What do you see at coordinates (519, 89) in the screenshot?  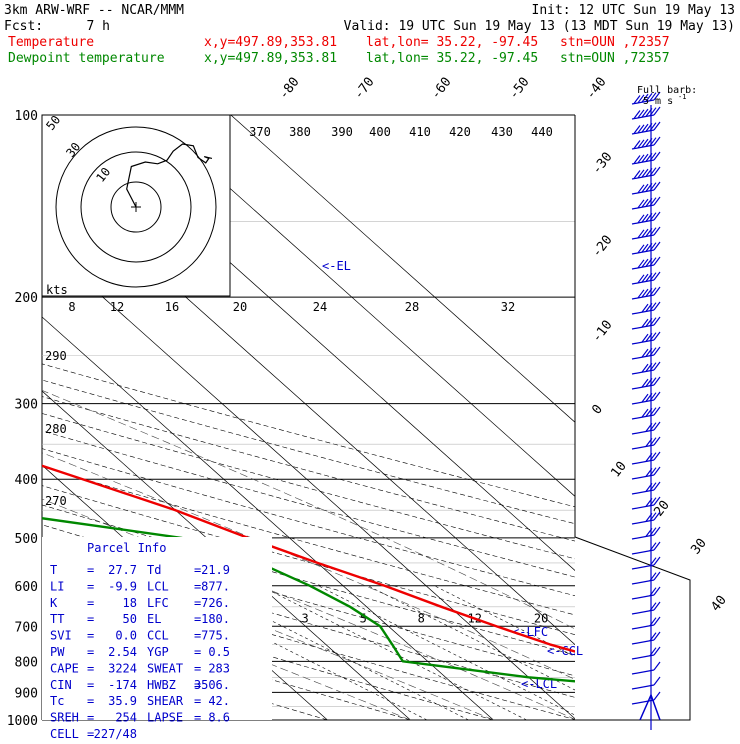 I see `temp-label--50: -50` at bounding box center [519, 89].